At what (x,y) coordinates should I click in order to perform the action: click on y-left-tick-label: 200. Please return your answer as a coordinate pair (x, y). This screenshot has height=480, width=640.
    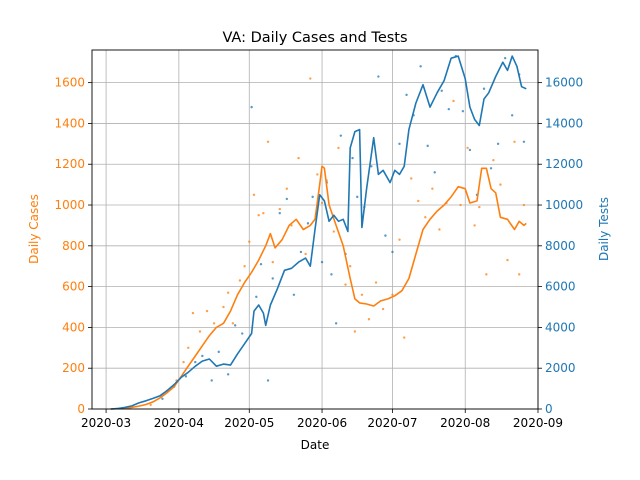
    Looking at the image, I should click on (73, 368).